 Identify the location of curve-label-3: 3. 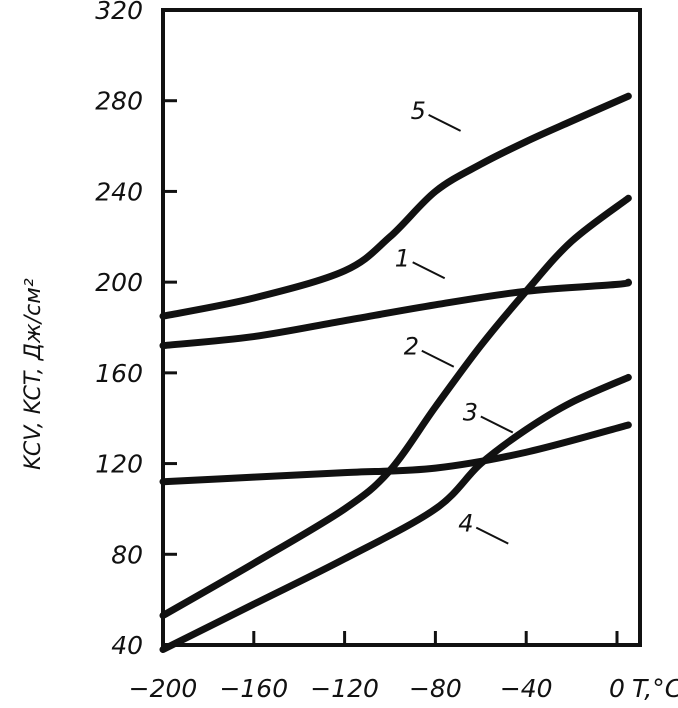
(470, 412).